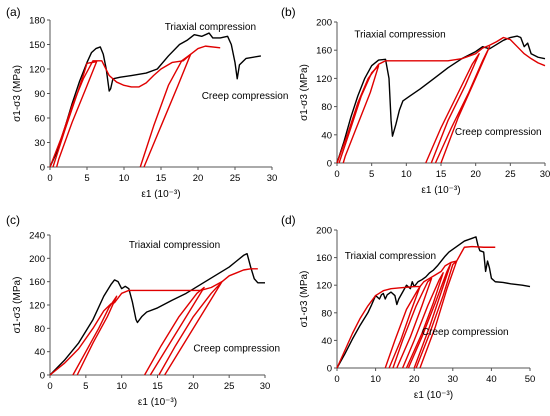 The image size is (550, 416). I want to click on y-tick-label: 240, so click(37, 236).